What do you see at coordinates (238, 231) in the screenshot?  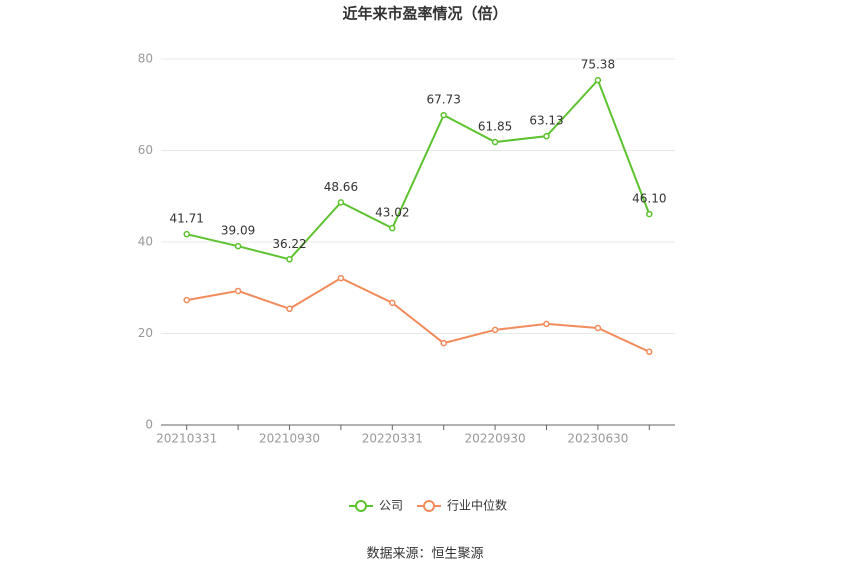 I see `data-label: 39.09` at bounding box center [238, 231].